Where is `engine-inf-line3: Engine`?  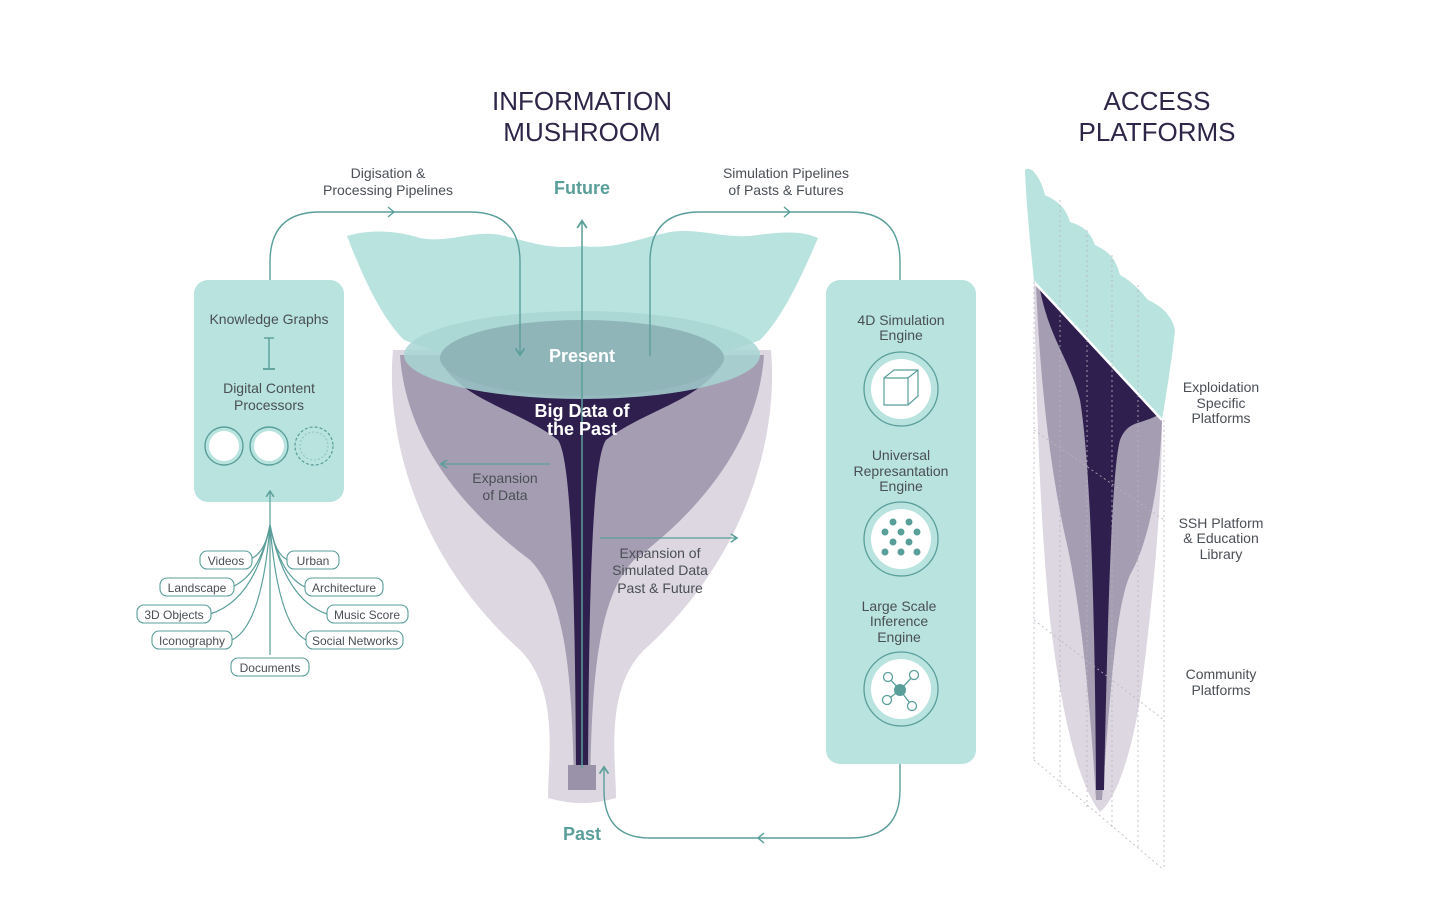 engine-inf-line3: Engine is located at coordinates (899, 637).